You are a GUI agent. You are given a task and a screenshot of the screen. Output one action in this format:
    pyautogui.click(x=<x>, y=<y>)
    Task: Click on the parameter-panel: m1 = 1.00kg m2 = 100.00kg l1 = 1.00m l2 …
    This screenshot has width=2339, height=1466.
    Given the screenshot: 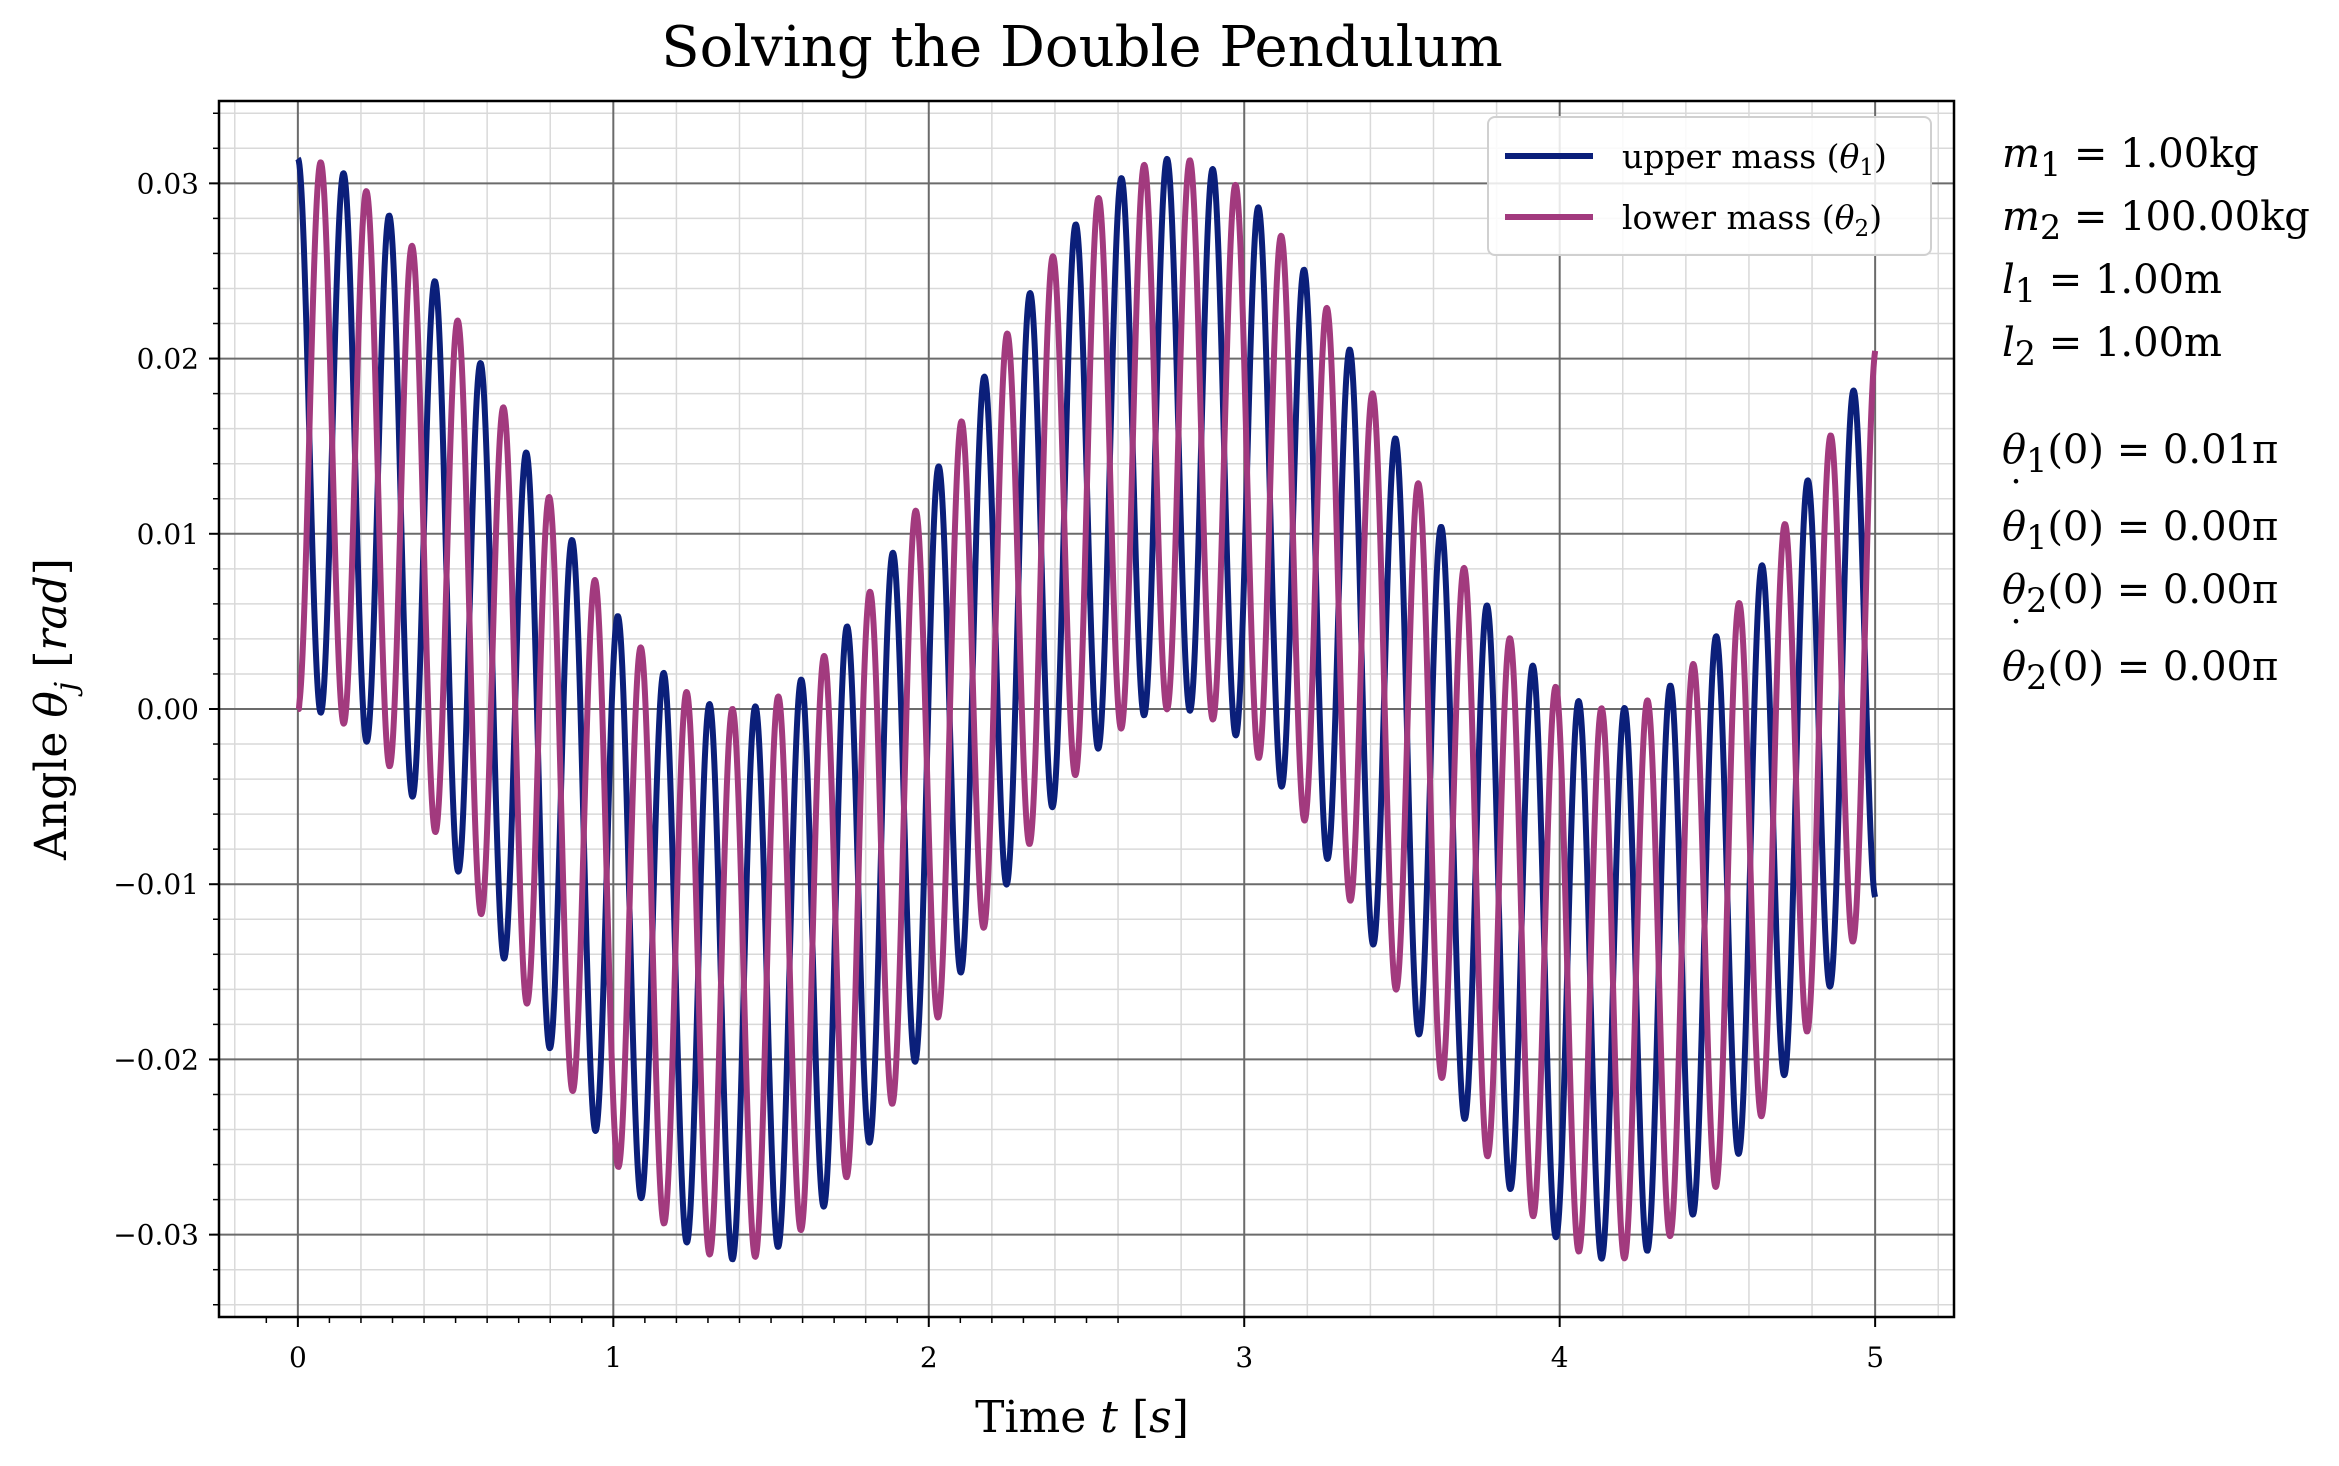 What is the action you would take?
    pyautogui.click(x=2156, y=416)
    